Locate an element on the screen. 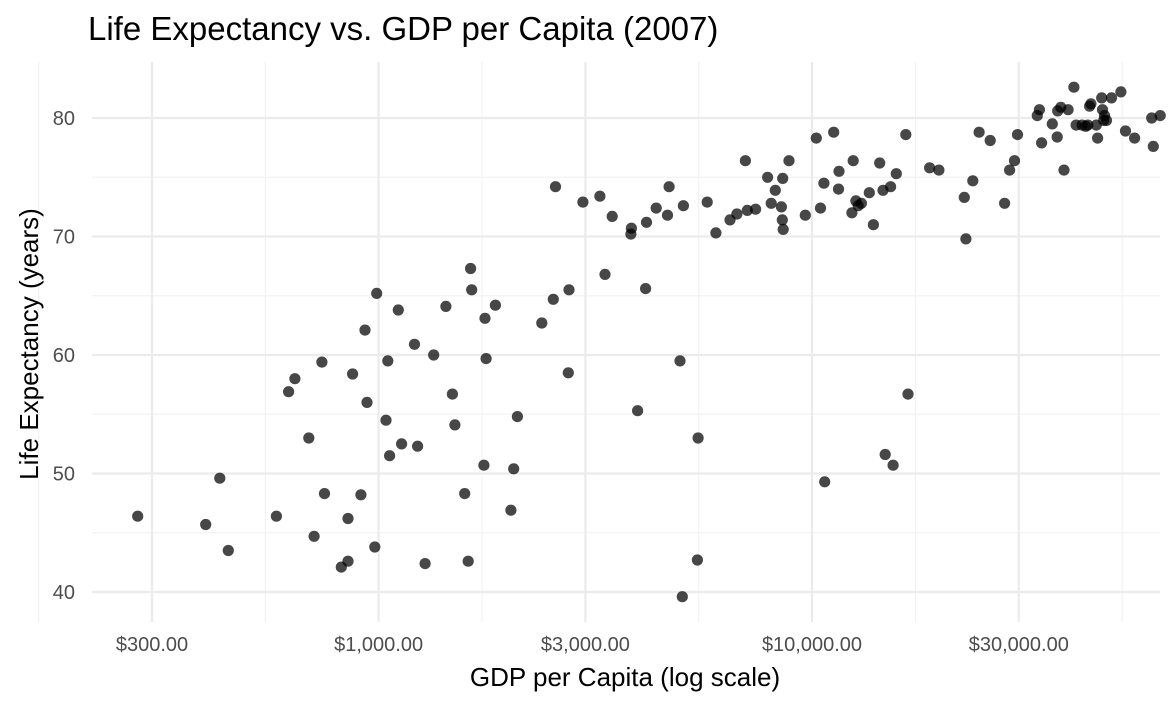 The height and width of the screenshot is (706, 1176). x-axis-title: GDP per Capita (log scale) is located at coordinates (625, 677).